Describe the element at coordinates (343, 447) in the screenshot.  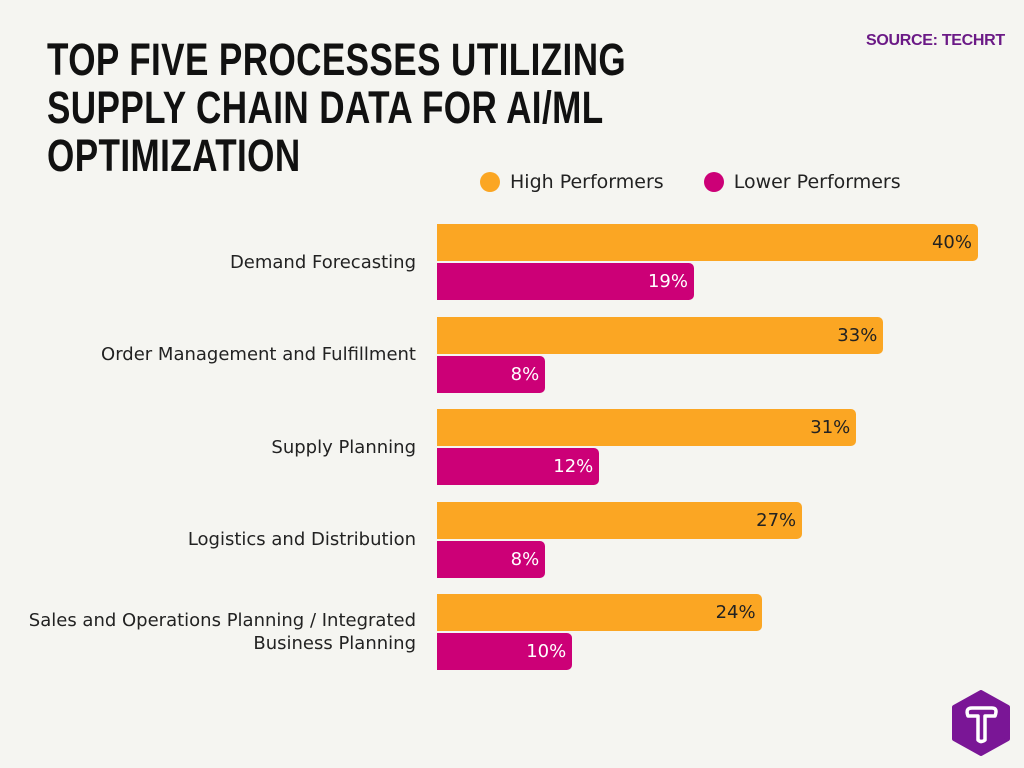
I see `category-label: Supply Planning` at that location.